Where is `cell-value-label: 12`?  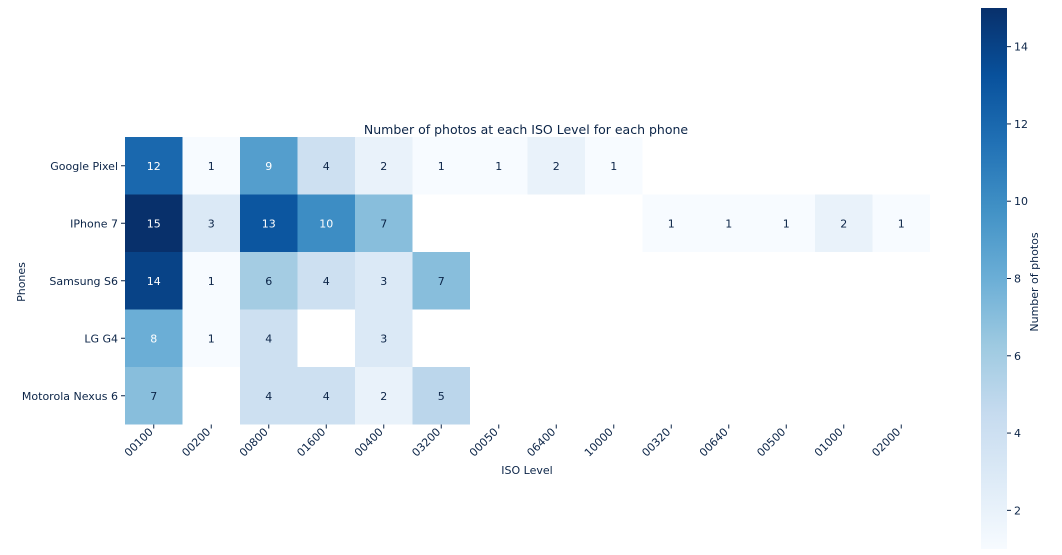 cell-value-label: 12 is located at coordinates (154, 166).